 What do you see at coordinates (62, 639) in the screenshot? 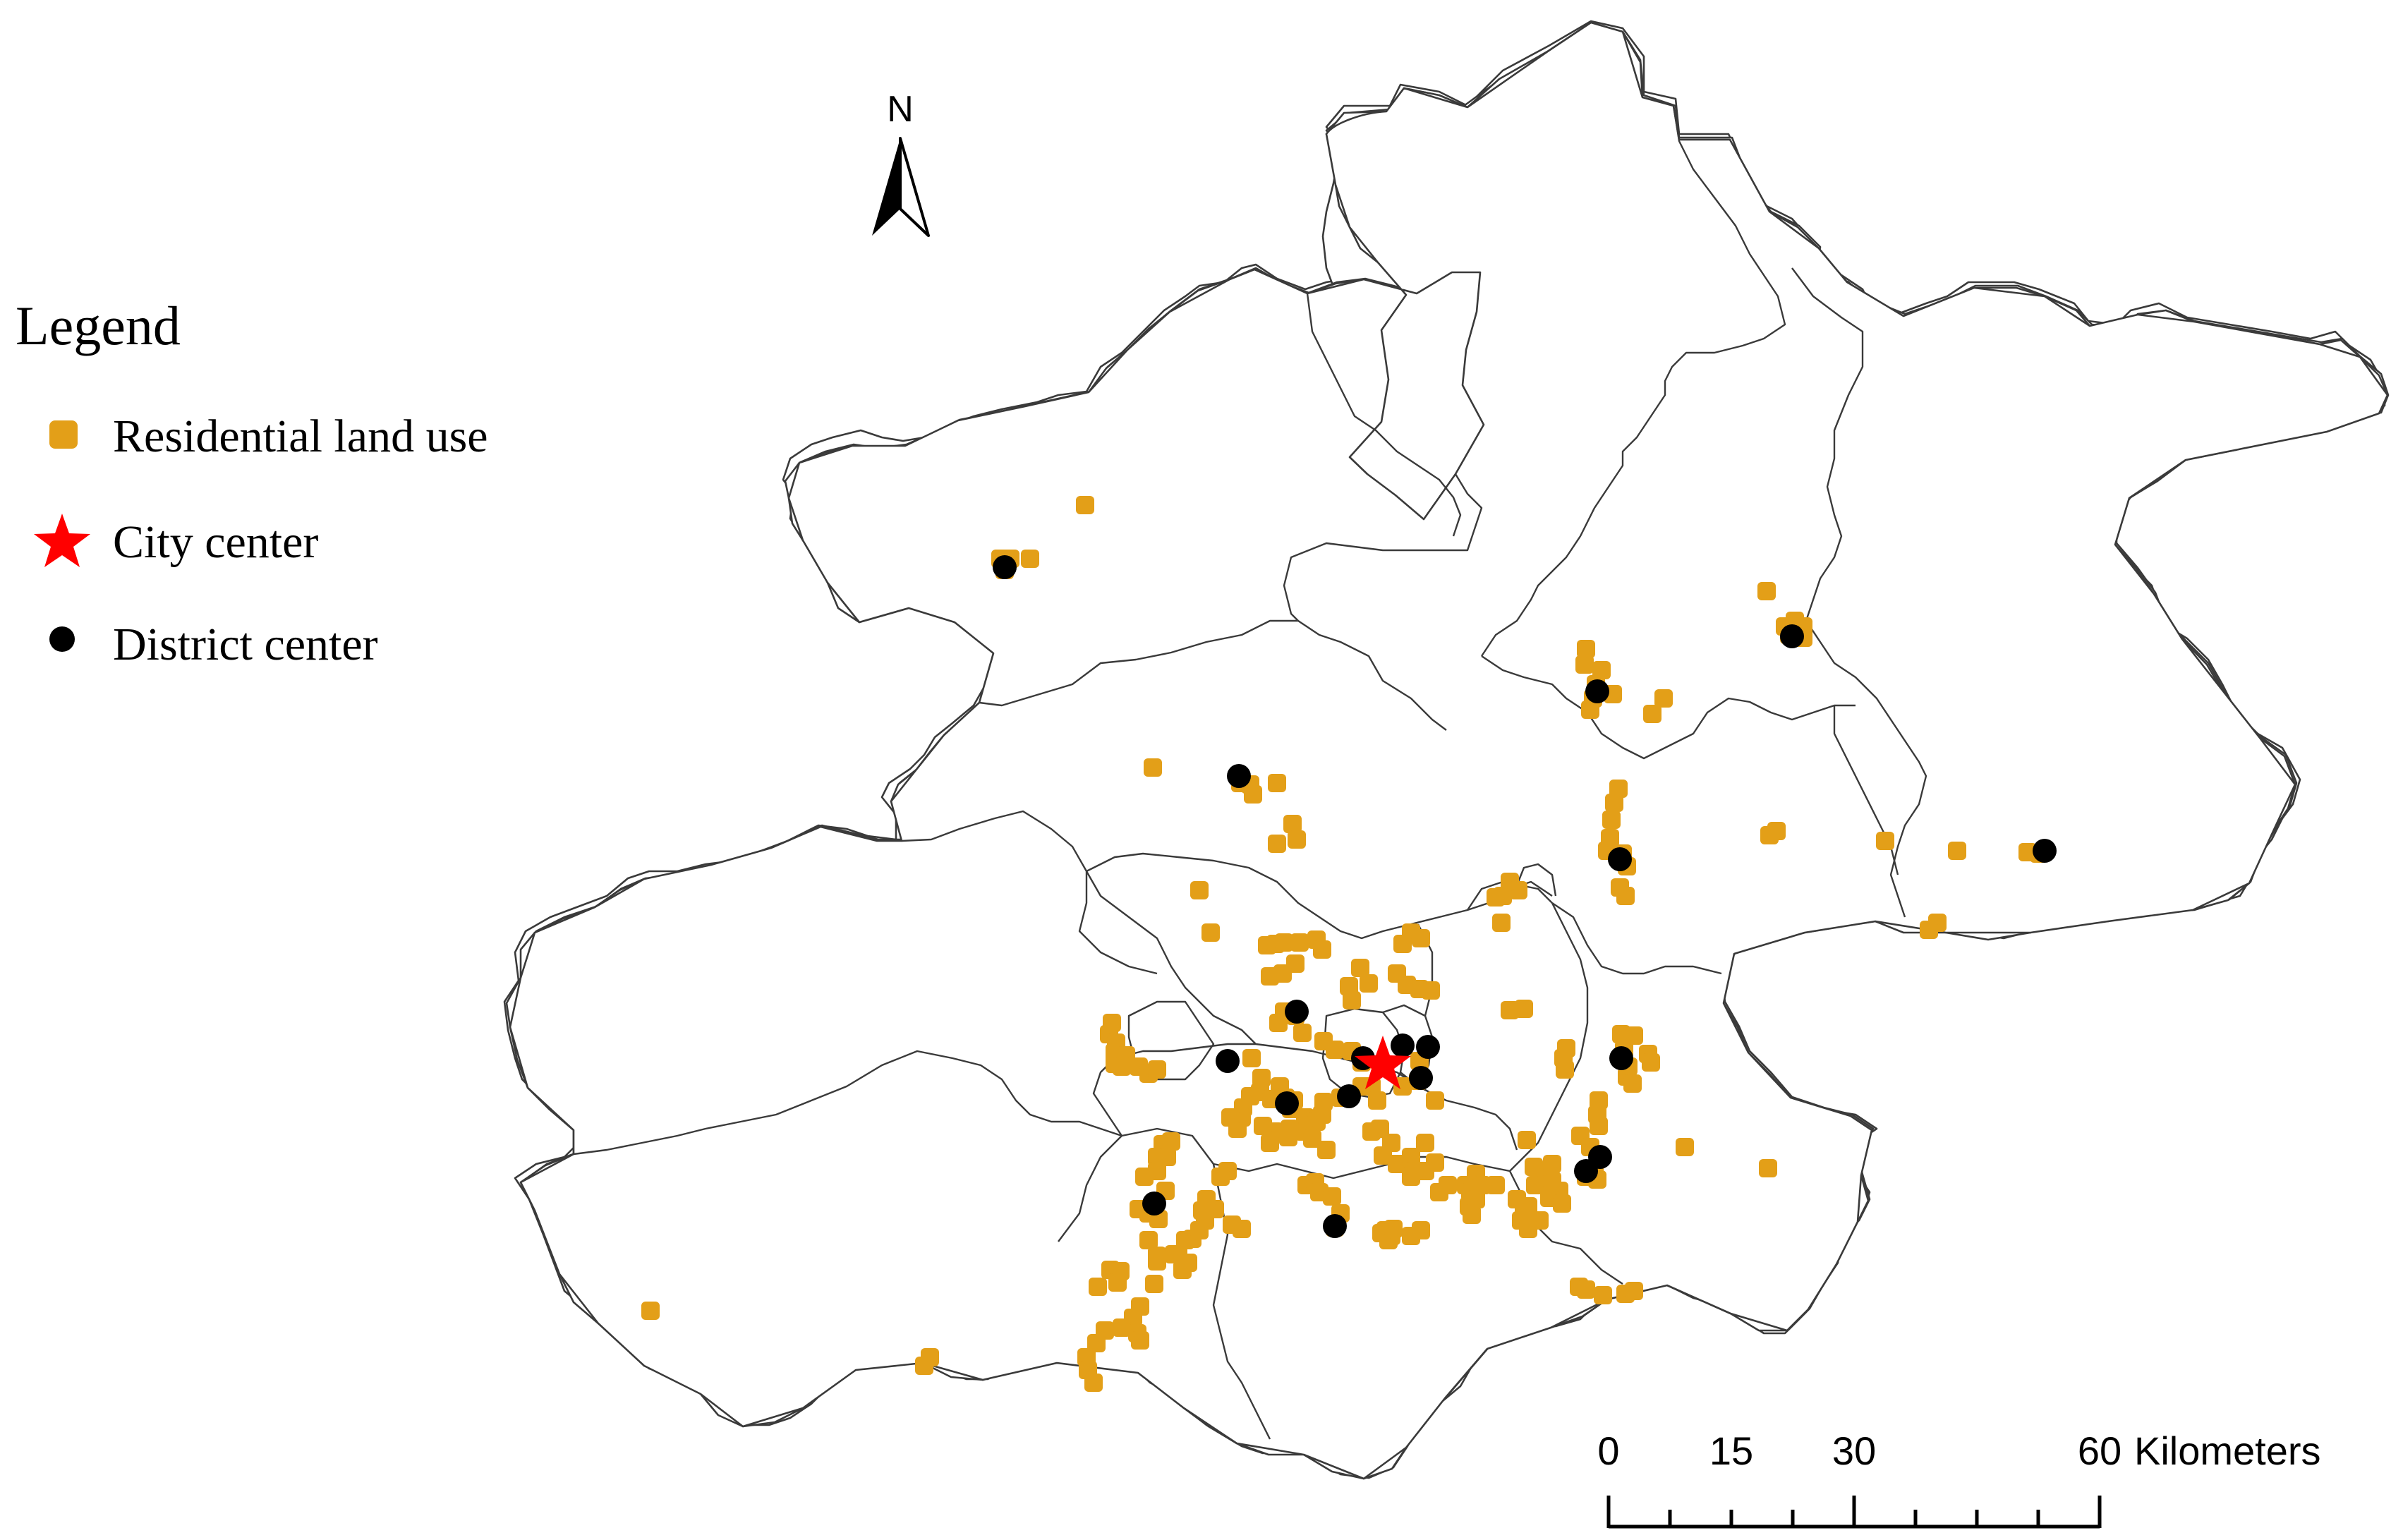
I see `legend-district-center-symbol` at bounding box center [62, 639].